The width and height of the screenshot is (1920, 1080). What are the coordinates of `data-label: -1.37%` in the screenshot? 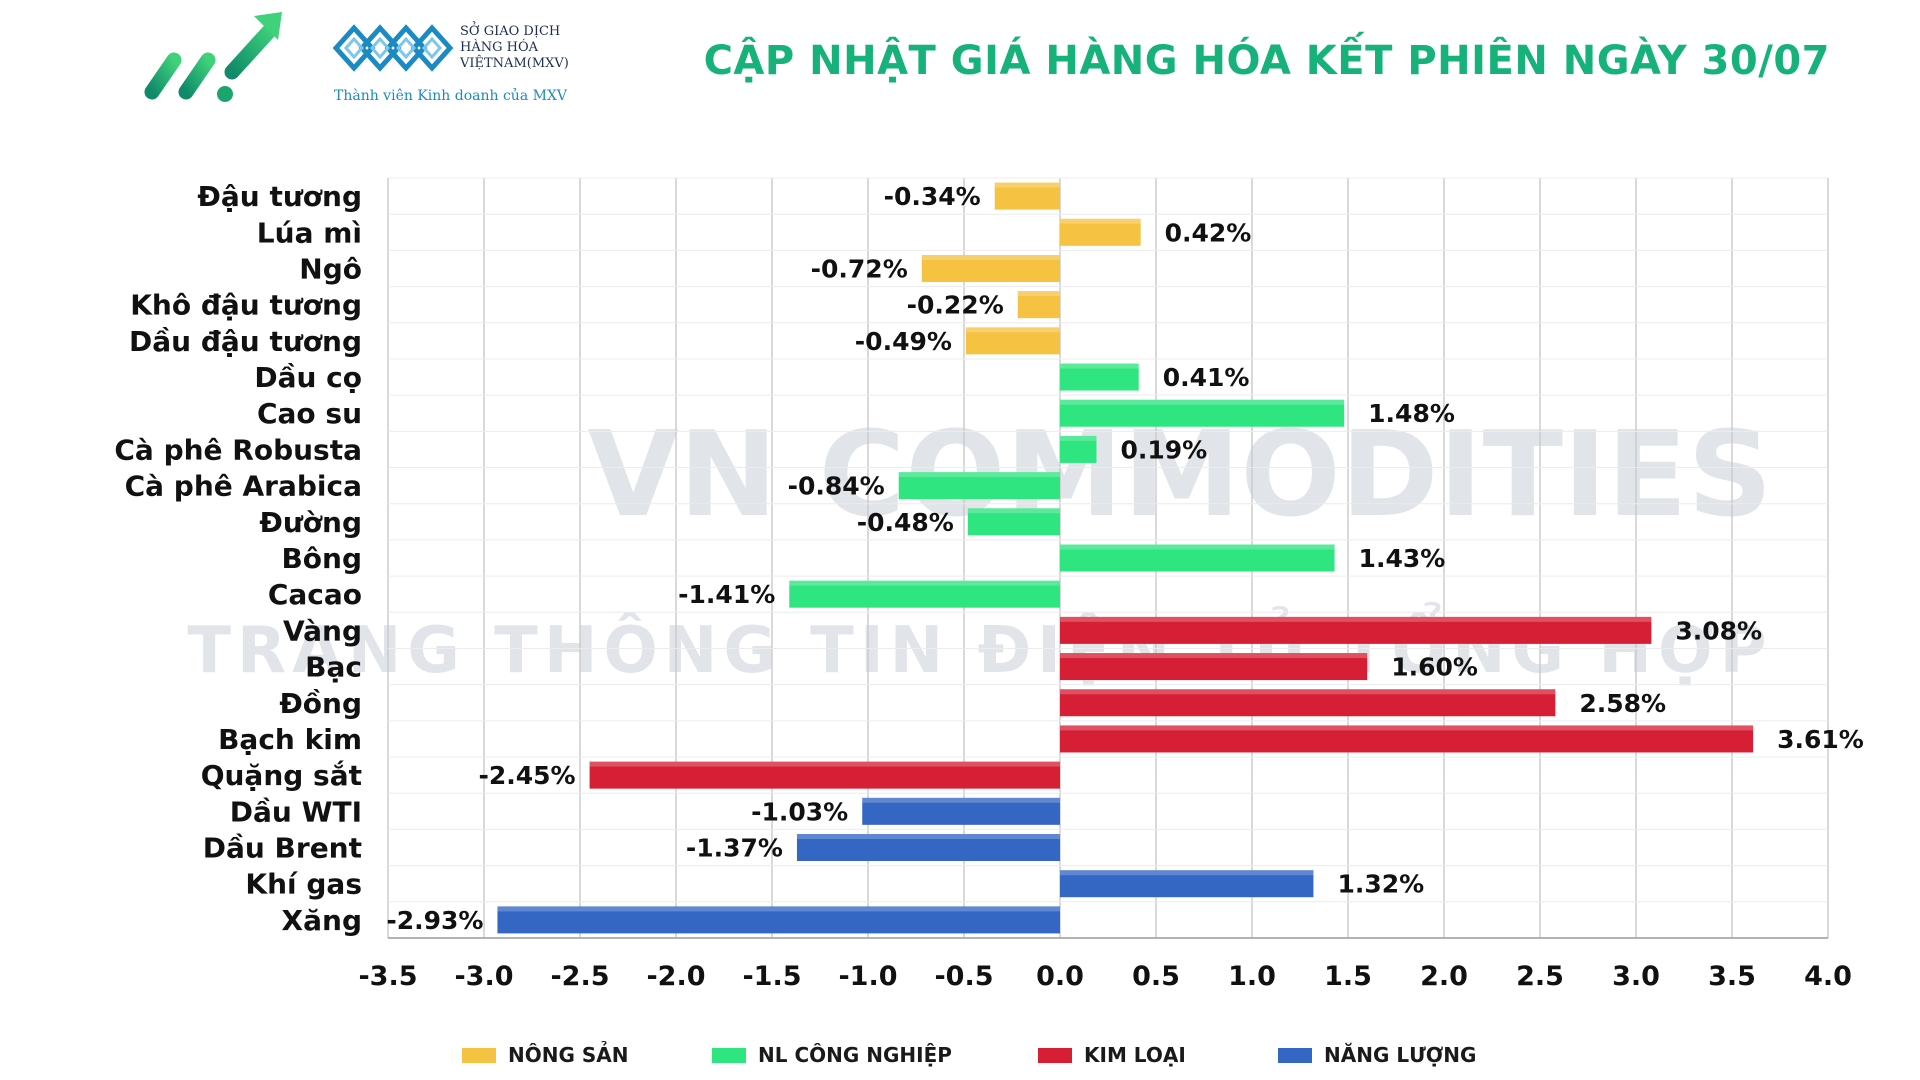 It's located at (734, 848).